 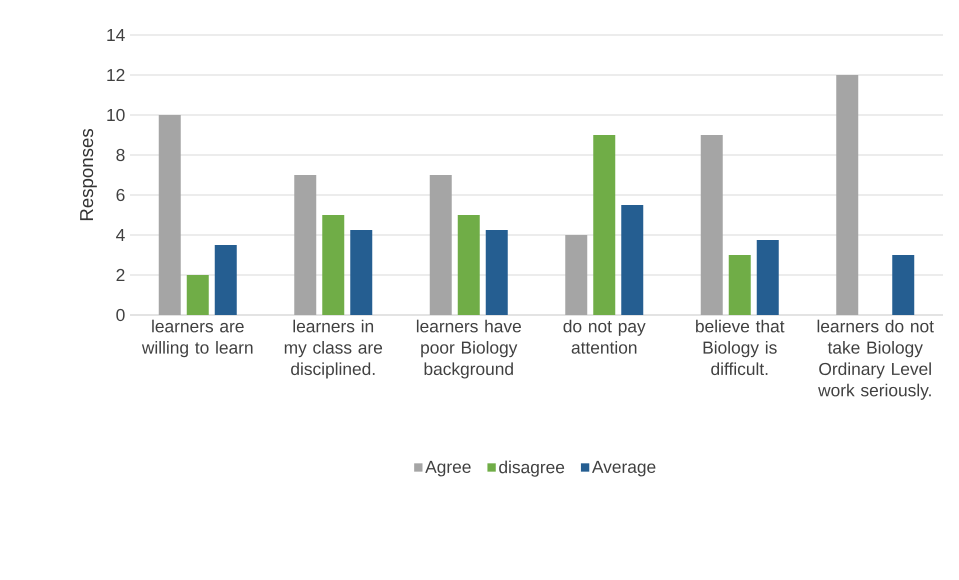 What do you see at coordinates (116, 115) in the screenshot?
I see `y-tick-label: 10` at bounding box center [116, 115].